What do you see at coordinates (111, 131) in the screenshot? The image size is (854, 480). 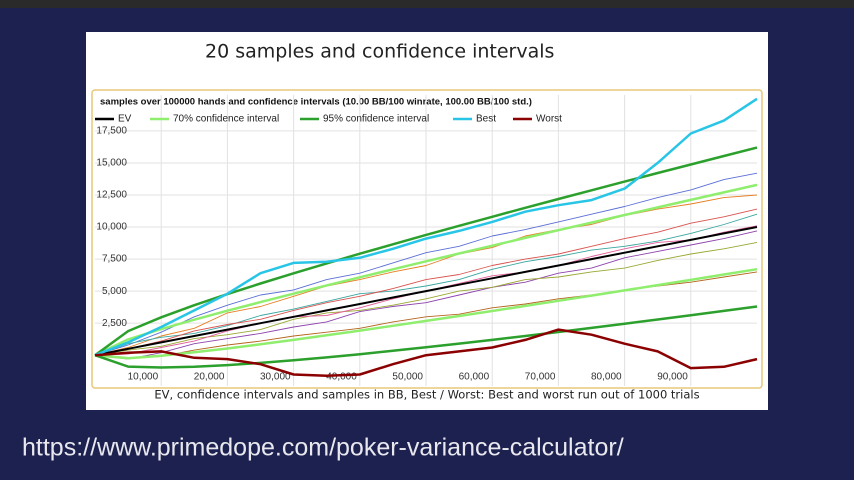 I see `y-tick-label: 17,500` at bounding box center [111, 131].